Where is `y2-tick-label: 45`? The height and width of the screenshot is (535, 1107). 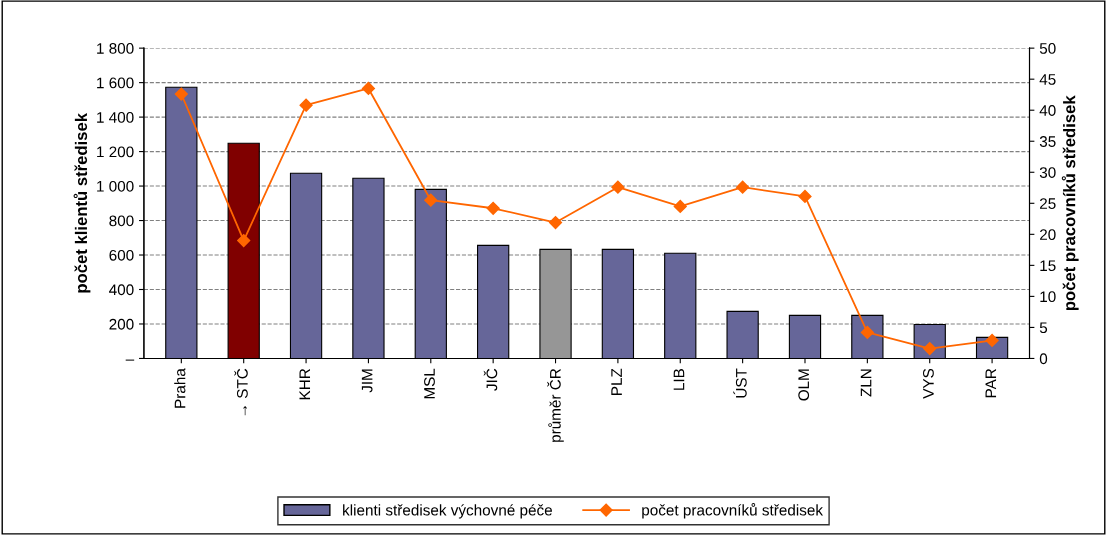
y2-tick-label: 45 is located at coordinates (1047, 79).